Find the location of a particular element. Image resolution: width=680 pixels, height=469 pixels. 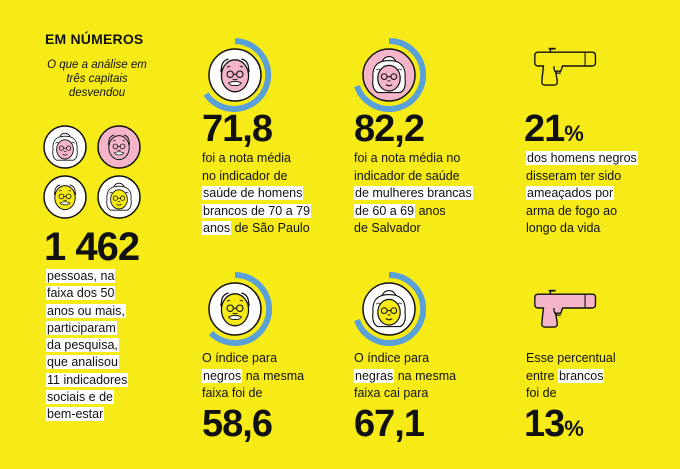

section-title: EM NÚMEROS is located at coordinates (94, 39).